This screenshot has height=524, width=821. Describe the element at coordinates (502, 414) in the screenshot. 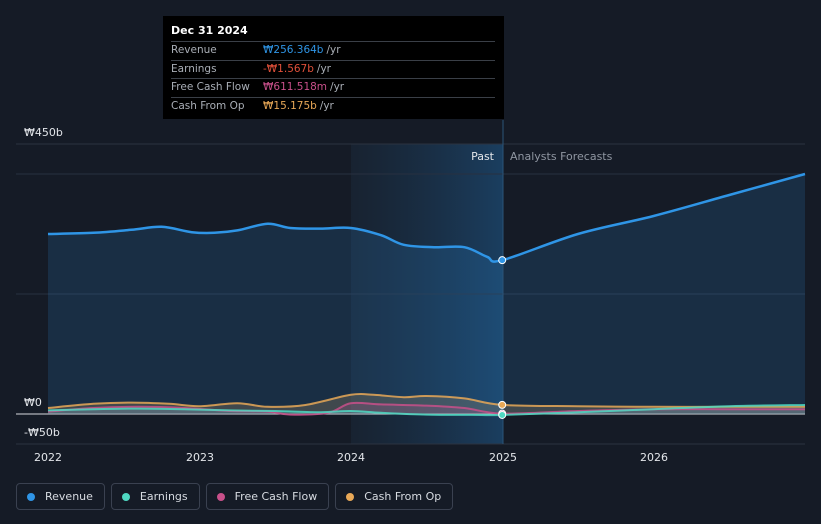

I see `marker-earnings` at that location.